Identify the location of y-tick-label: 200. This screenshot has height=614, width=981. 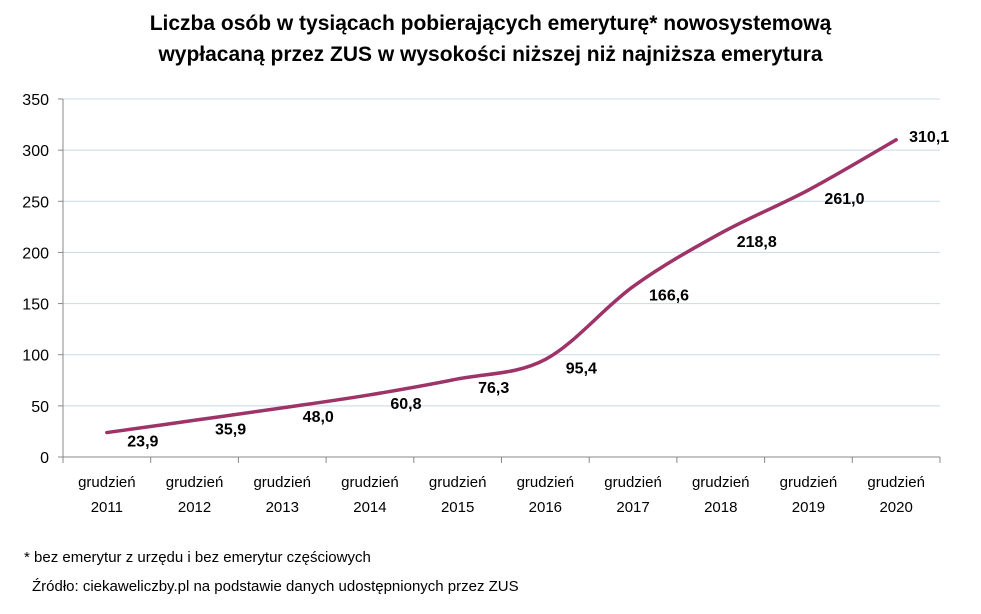
(35, 253).